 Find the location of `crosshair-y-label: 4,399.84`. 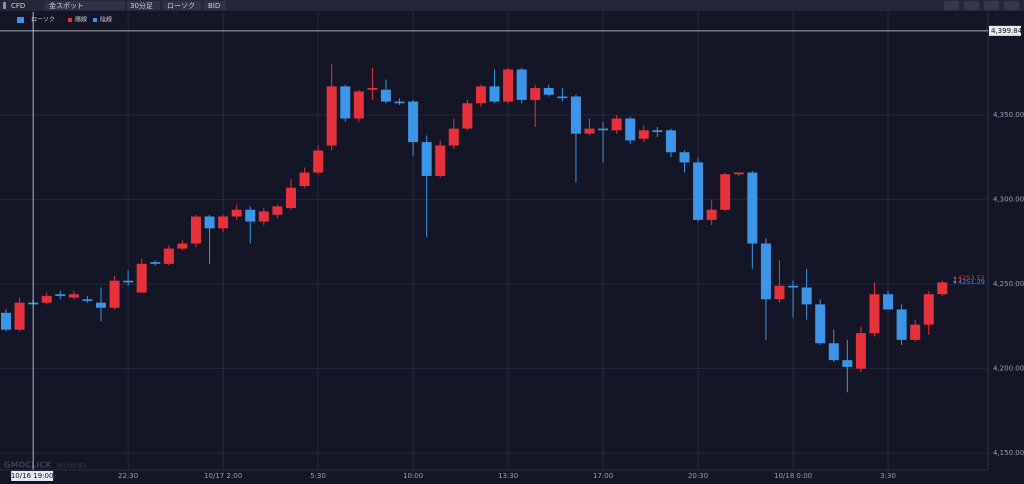

crosshair-y-label: 4,399.84 is located at coordinates (1007, 31).